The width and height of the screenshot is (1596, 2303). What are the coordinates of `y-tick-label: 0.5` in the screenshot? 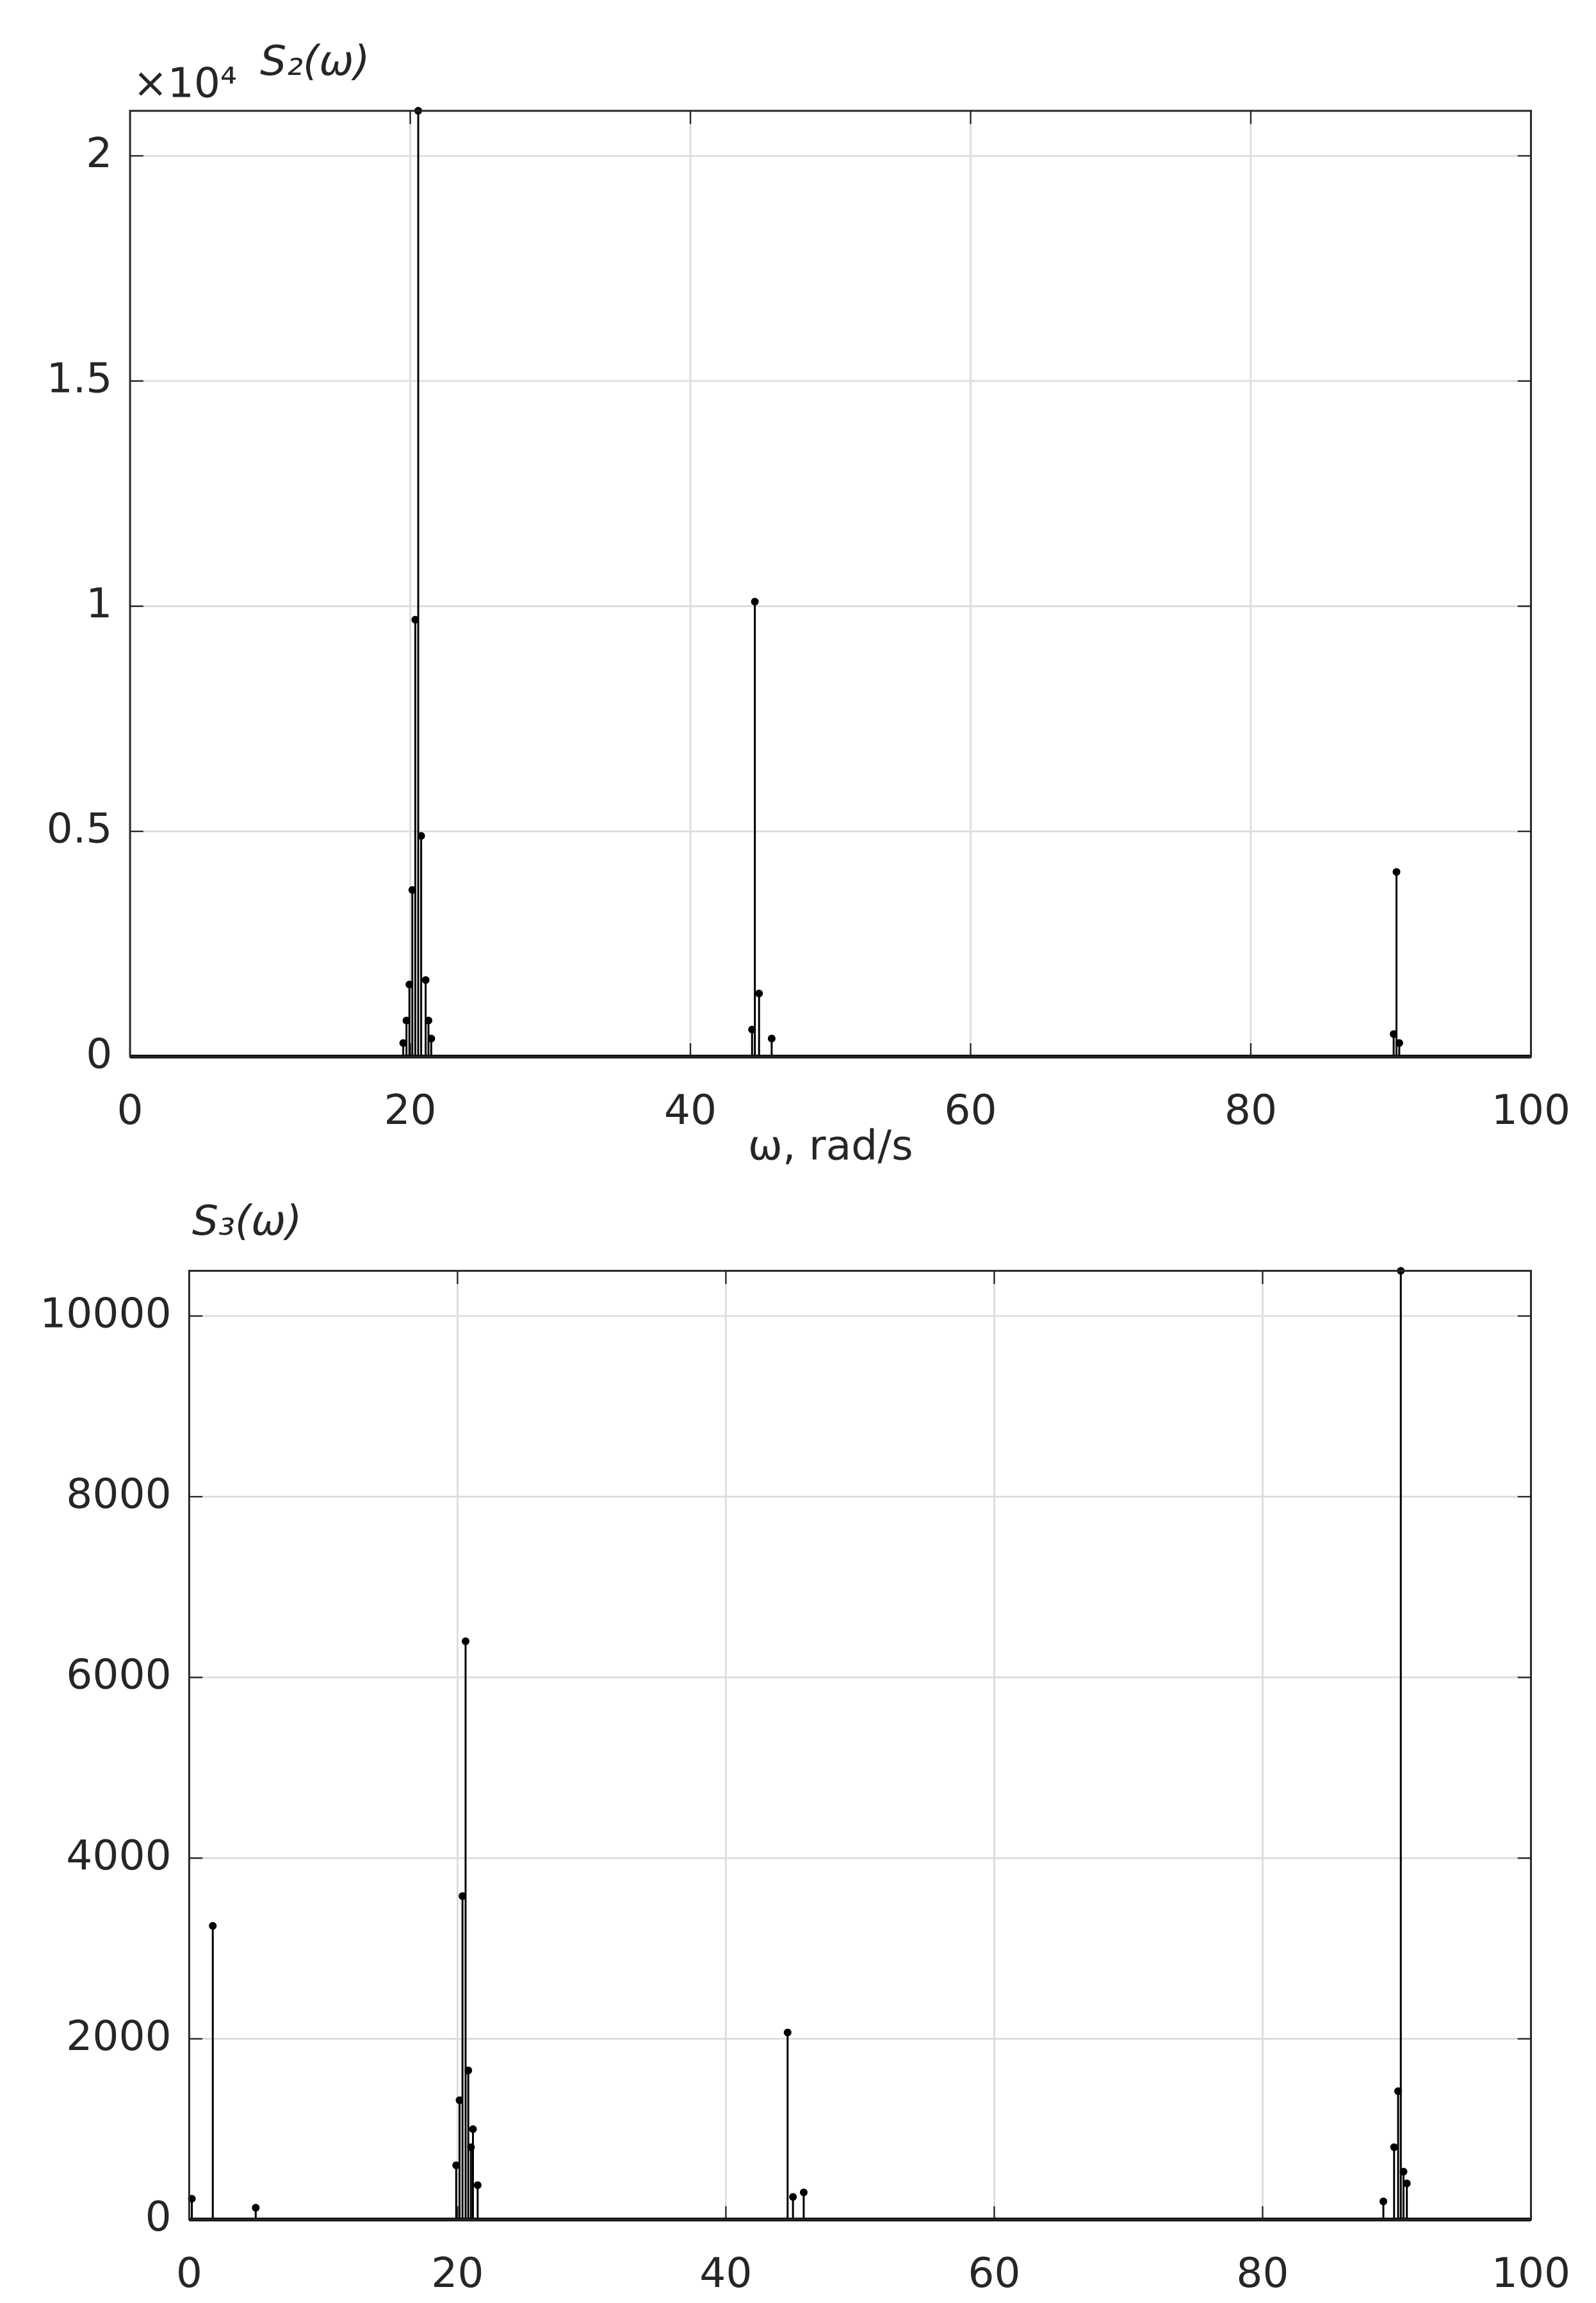 It's located at (80, 829).